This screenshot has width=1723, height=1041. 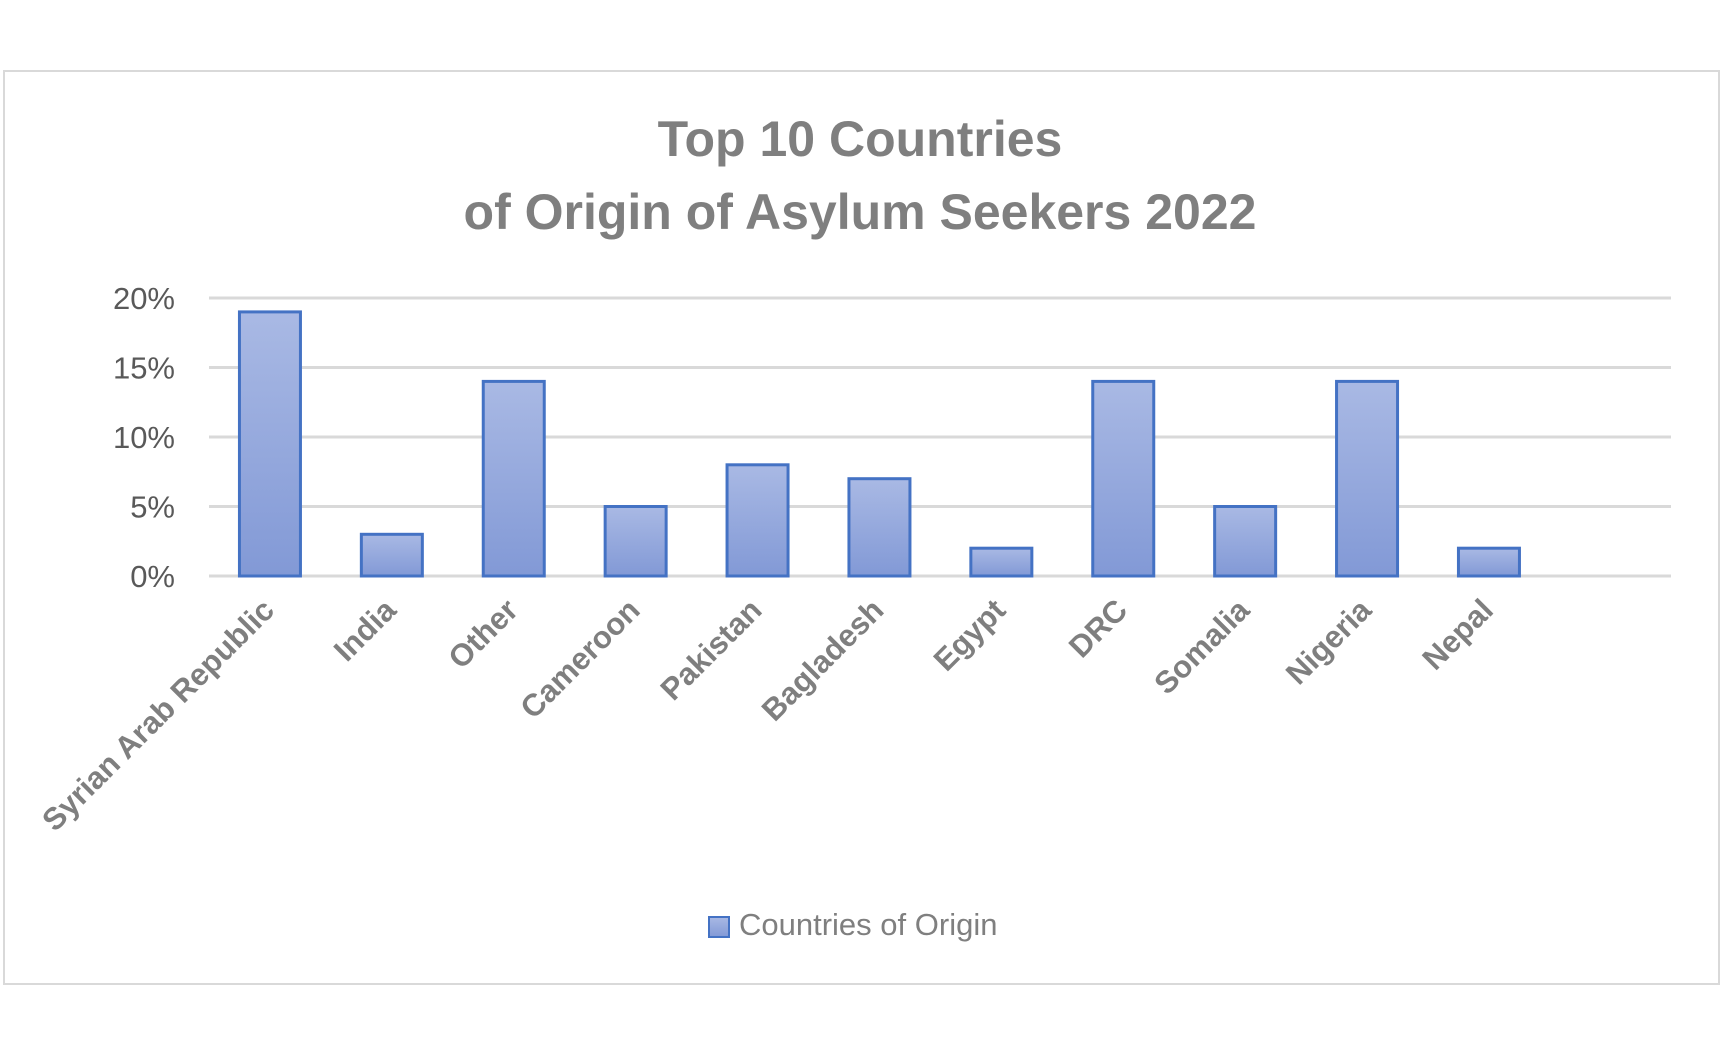 What do you see at coordinates (823, 660) in the screenshot?
I see `x-category-label: Bagladesh` at bounding box center [823, 660].